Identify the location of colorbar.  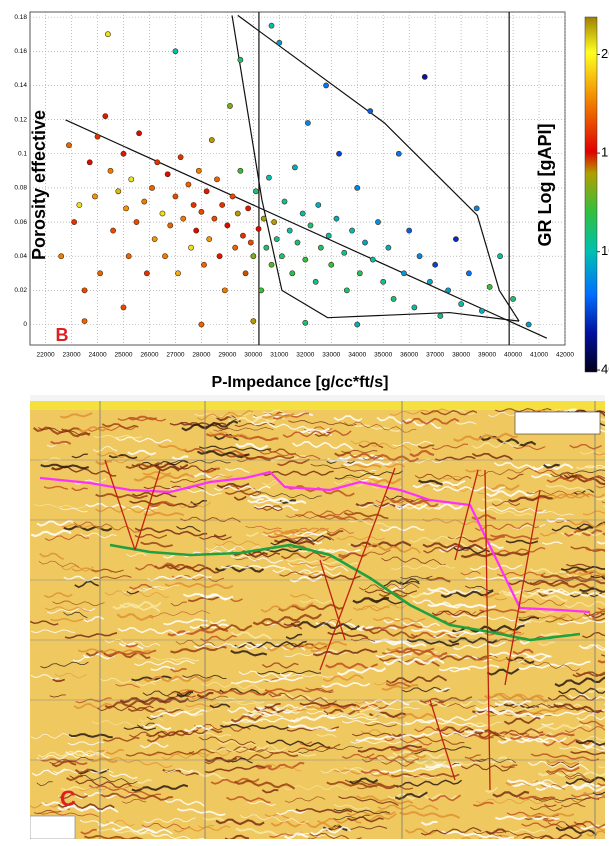
(591, 194).